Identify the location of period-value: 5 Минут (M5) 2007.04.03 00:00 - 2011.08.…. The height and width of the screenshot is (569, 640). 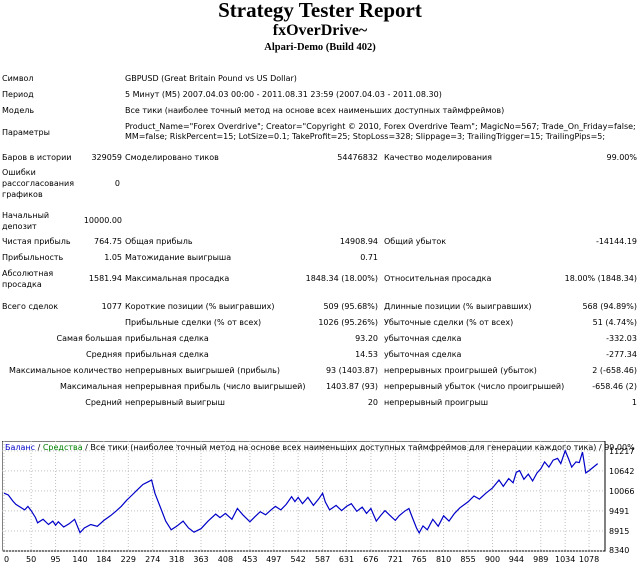
(283, 94).